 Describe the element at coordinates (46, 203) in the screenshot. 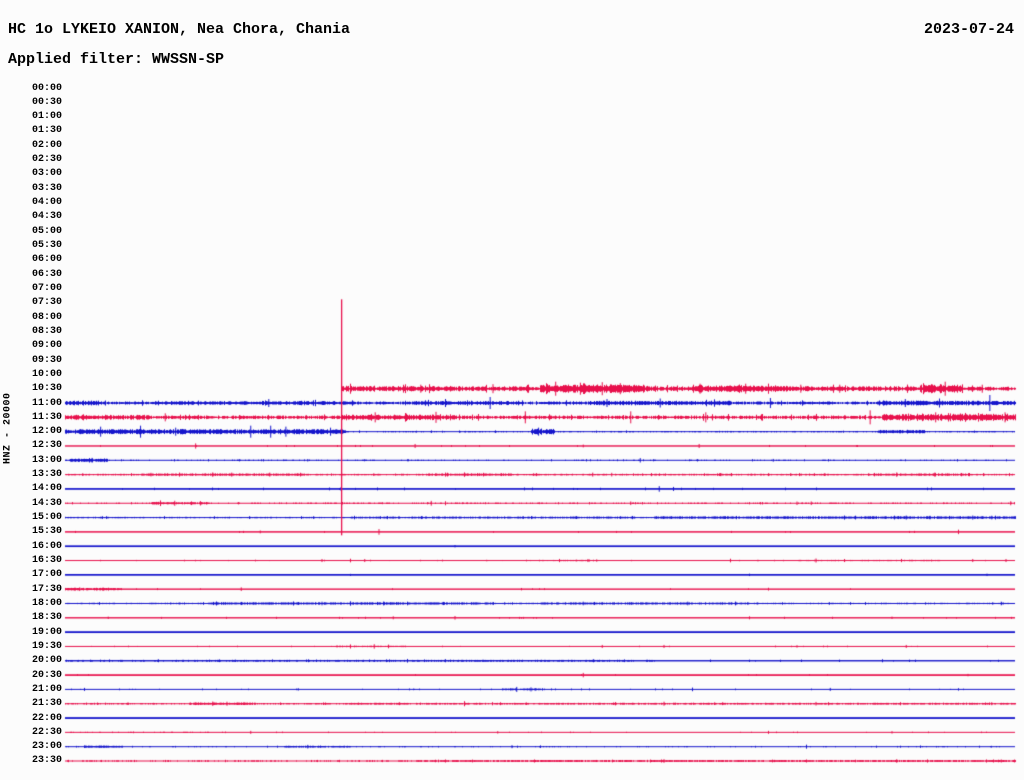

I see `time-label: 04:00` at that location.